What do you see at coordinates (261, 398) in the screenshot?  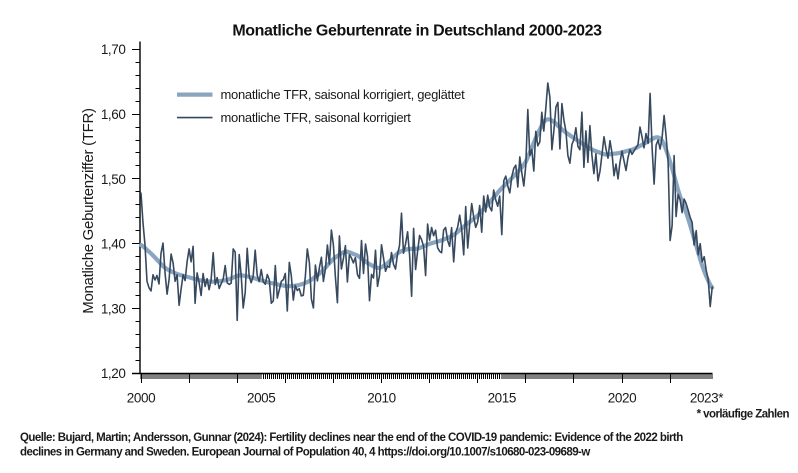 I see `svg-text: 2005` at bounding box center [261, 398].